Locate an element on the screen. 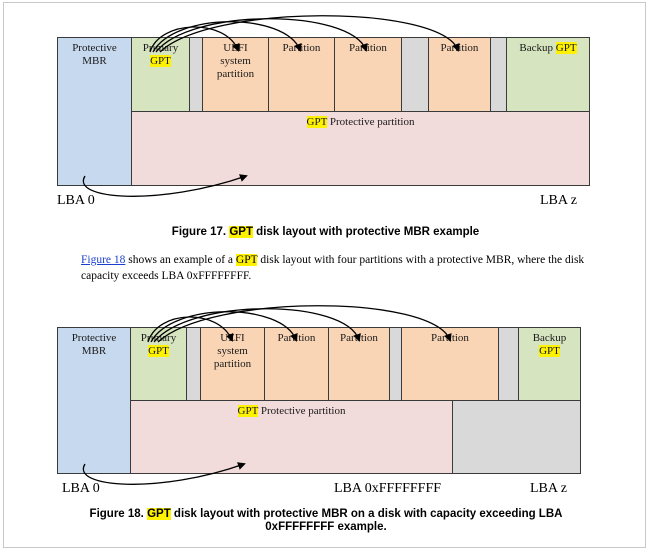 Image resolution: width=651 pixels, height=552 pixels. beyond-lba-ffffffff-region is located at coordinates (516, 437).